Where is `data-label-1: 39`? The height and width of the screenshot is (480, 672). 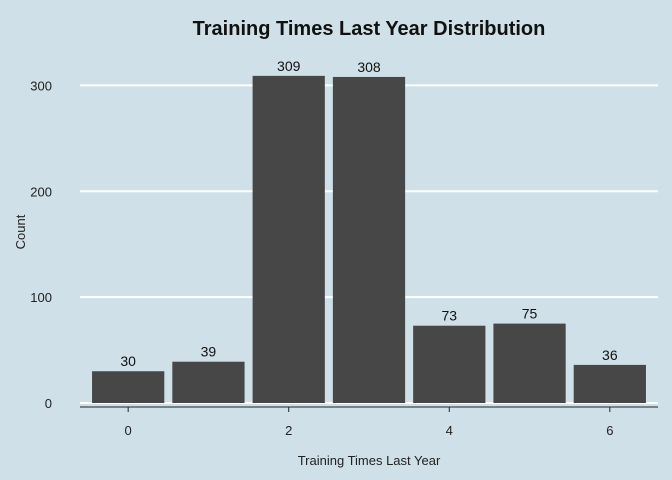
data-label-1: 39 is located at coordinates (209, 352).